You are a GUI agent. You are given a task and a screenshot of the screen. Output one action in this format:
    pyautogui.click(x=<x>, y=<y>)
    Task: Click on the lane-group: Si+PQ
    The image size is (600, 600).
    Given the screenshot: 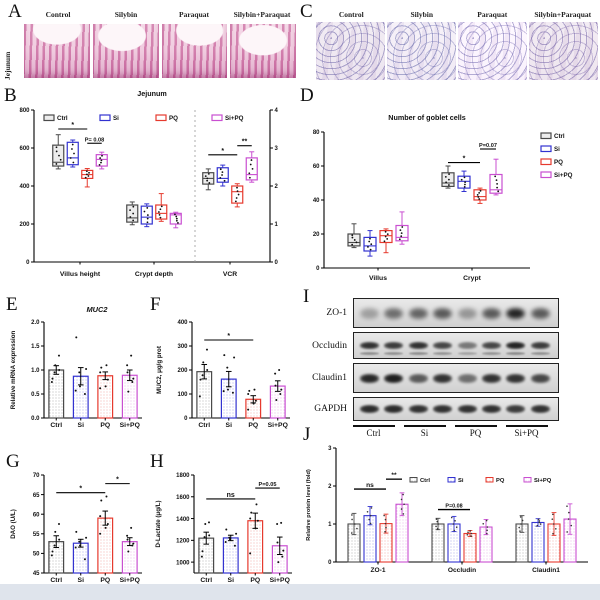 What is the action you would take?
    pyautogui.click(x=526, y=431)
    